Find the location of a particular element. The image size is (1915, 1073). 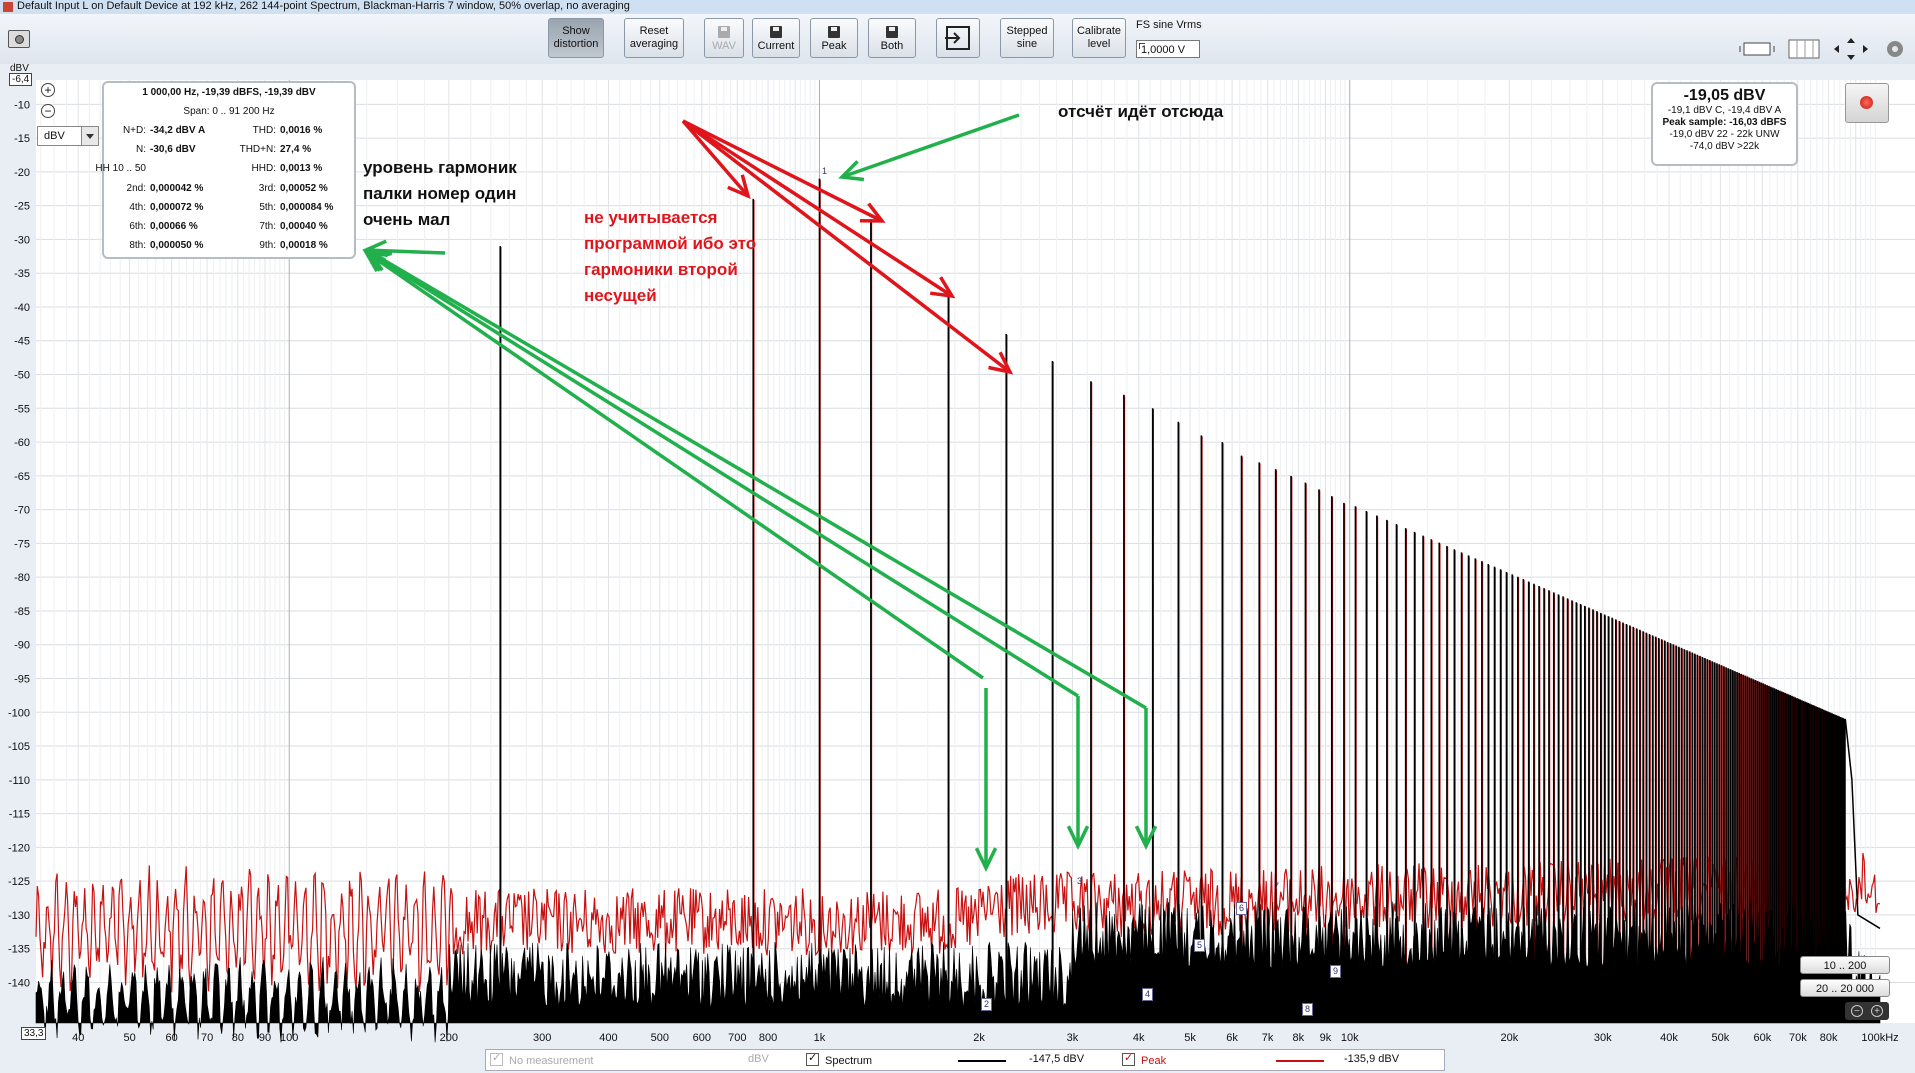

x-tick-label: 7k is located at coordinates (1268, 1038).